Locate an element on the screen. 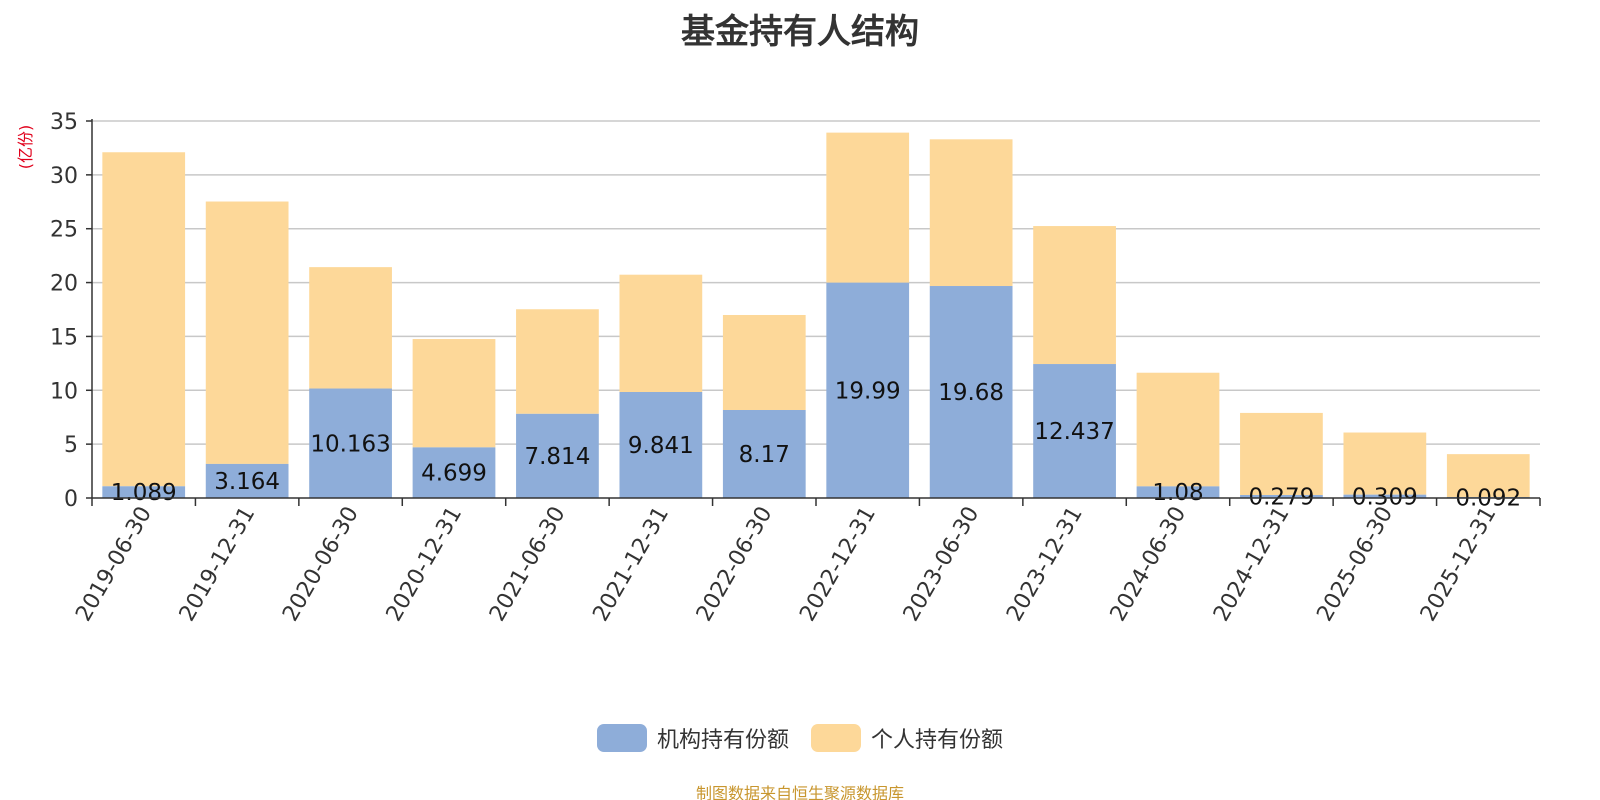 This screenshot has height=800, width=1600. x-tick-label: 2024-12-31 is located at coordinates (1252, 564).